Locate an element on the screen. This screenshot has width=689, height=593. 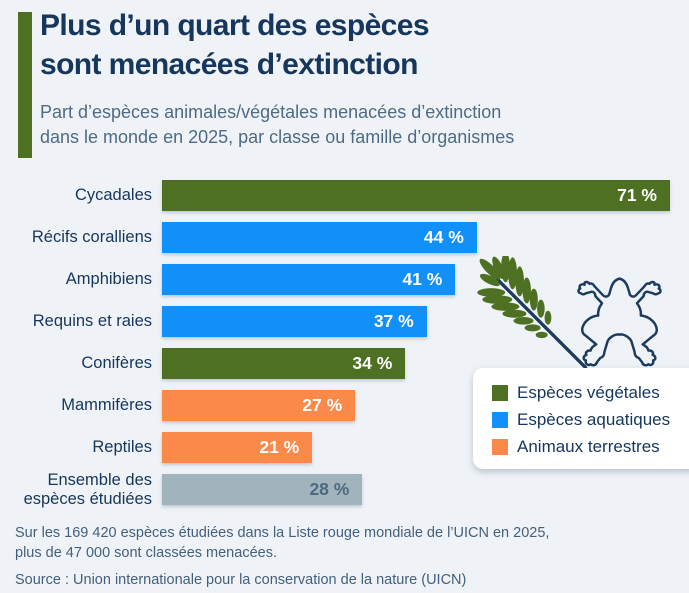
bar-value-label: 37 % is located at coordinates (393, 321).